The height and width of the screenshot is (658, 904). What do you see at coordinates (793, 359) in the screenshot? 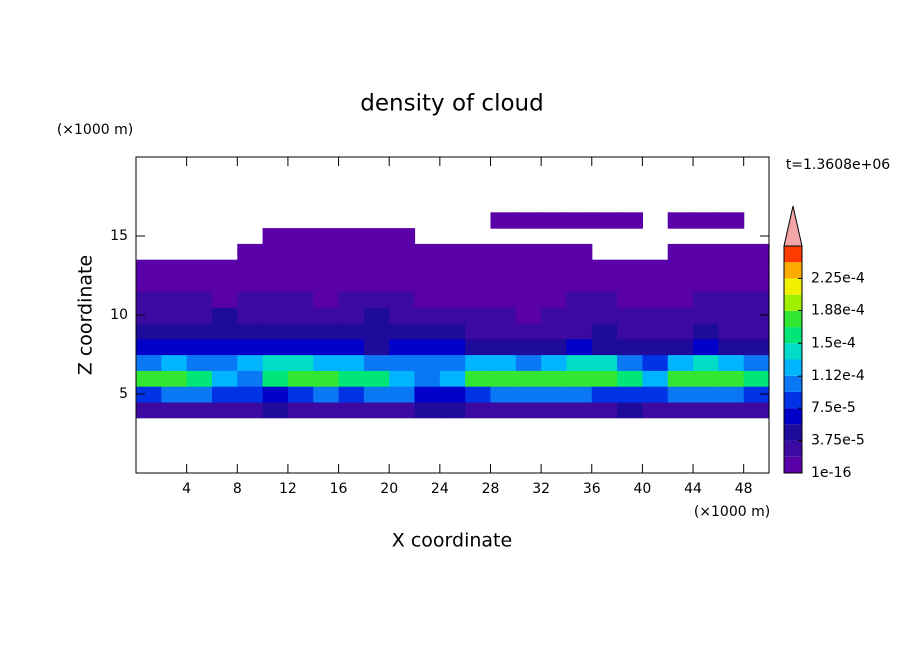
I see `colorbar-frame` at bounding box center [793, 359].